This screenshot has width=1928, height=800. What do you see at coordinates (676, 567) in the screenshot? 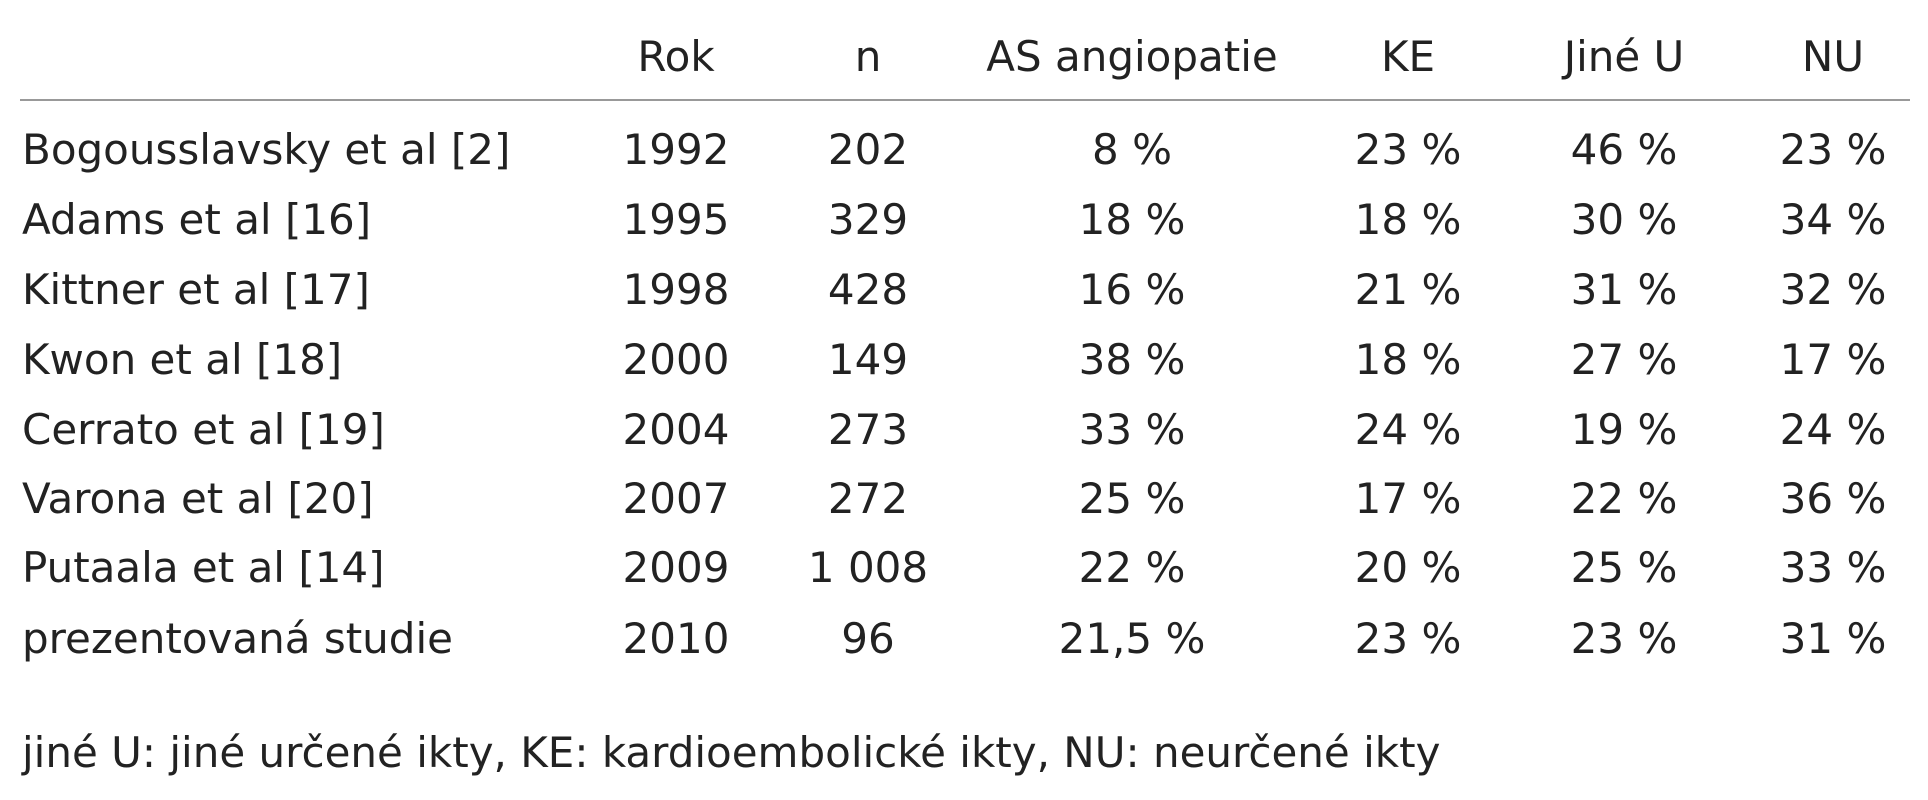
I see `cell: 2009` at bounding box center [676, 567].